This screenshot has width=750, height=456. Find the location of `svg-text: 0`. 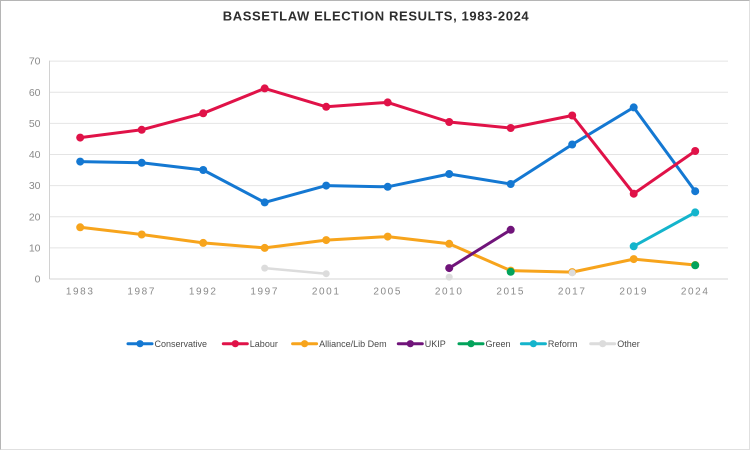

svg-text: 0 is located at coordinates (38, 280).